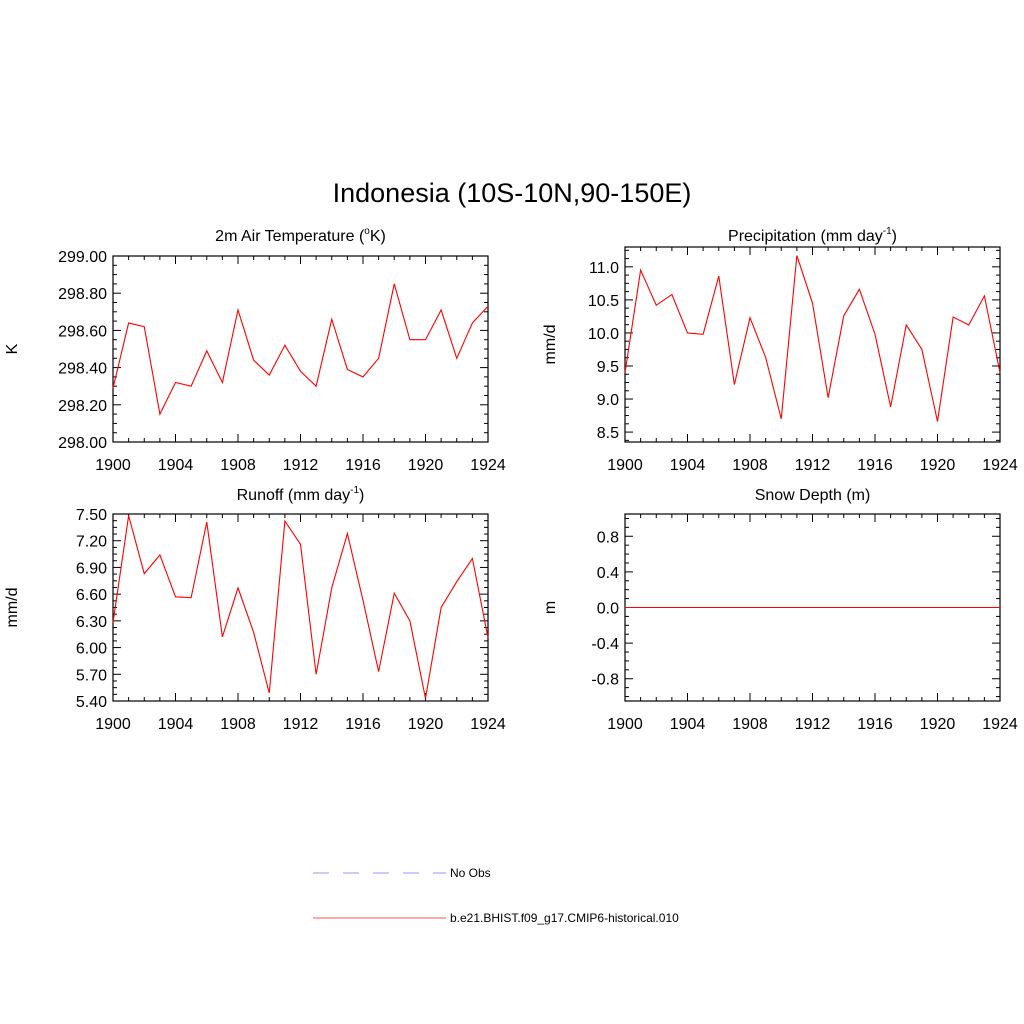 The width and height of the screenshot is (1024, 1024). I want to click on chart-3-x-tick-label: 1904, so click(688, 724).